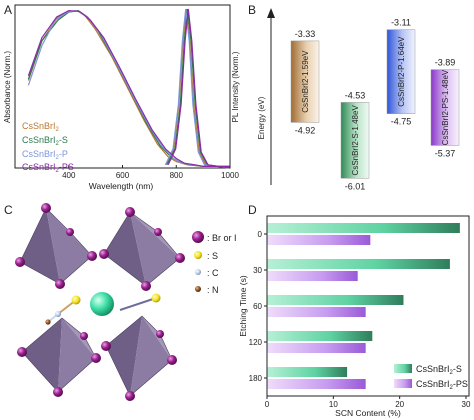 The image size is (474, 420). What do you see at coordinates (261, 117) in the screenshot?
I see `panel-b-y-label: Energy (eV)` at bounding box center [261, 117].